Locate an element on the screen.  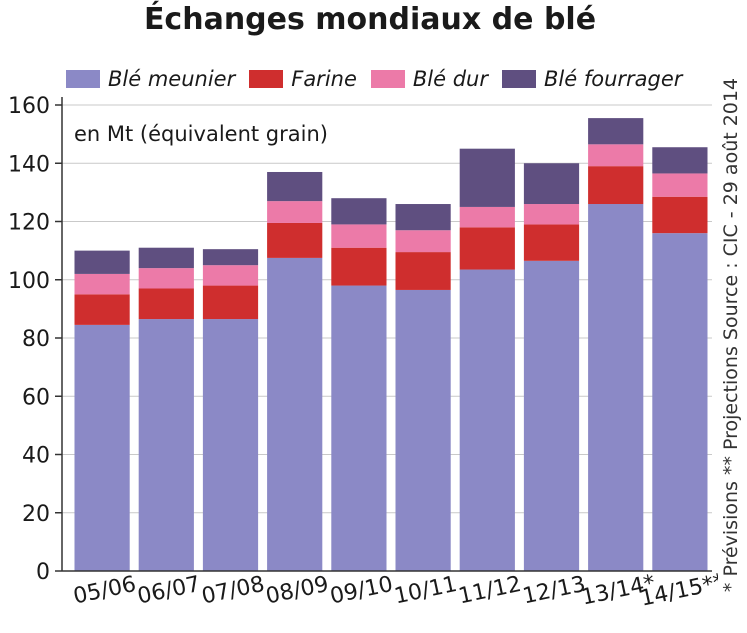
legend-label: Blé fourrager is located at coordinates (613, 79).